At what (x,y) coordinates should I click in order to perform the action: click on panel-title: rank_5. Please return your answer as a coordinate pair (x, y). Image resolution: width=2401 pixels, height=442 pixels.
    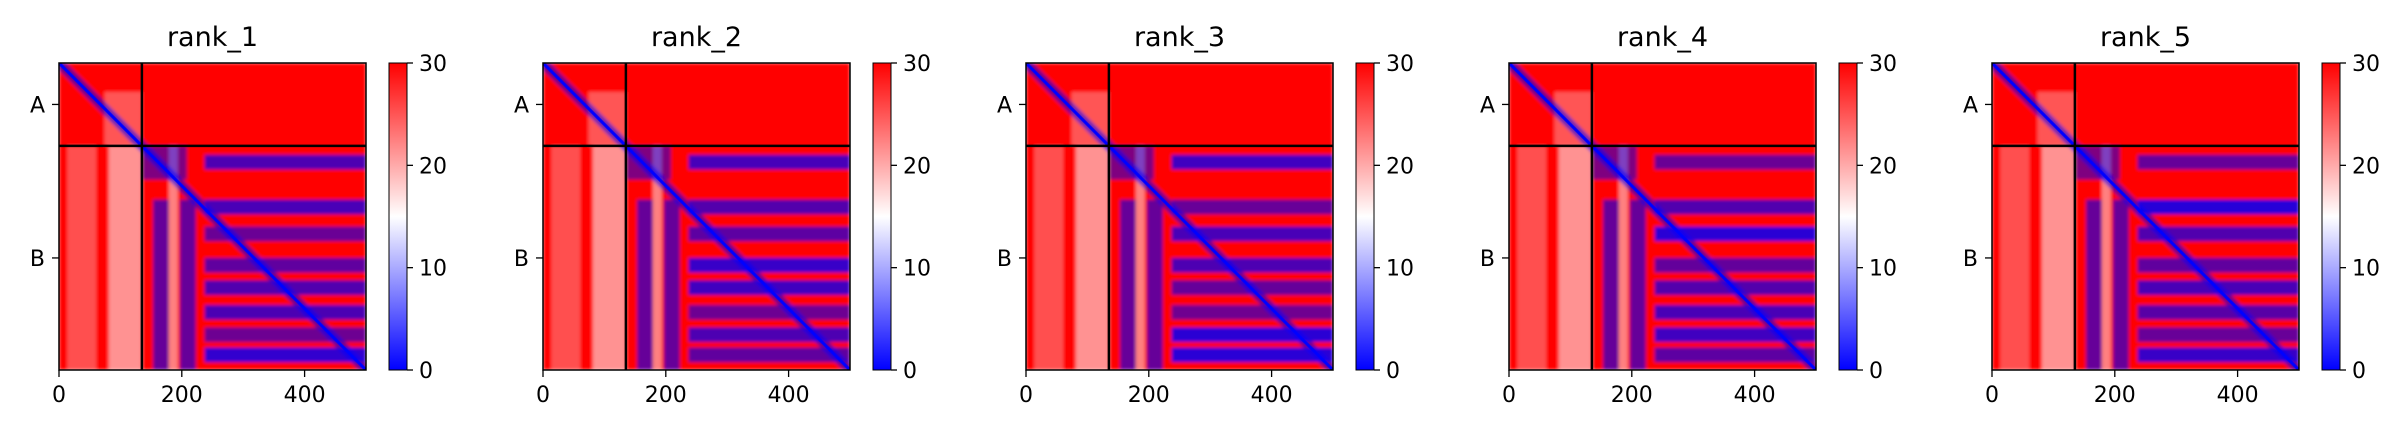
    Looking at the image, I should click on (2145, 37).